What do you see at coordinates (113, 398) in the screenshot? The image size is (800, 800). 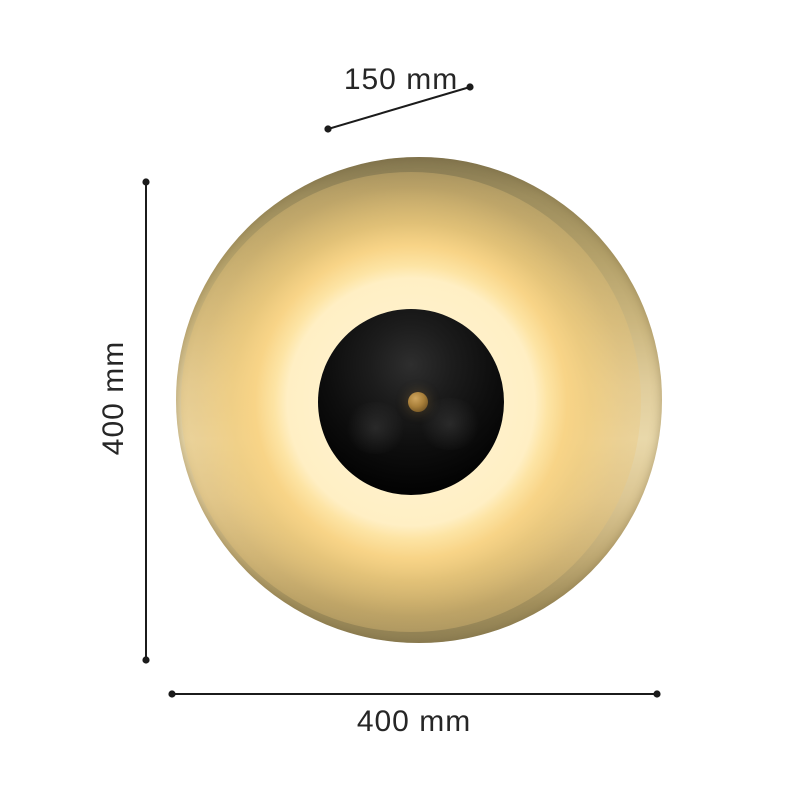 I see `height-dimension-label: 400 mm` at bounding box center [113, 398].